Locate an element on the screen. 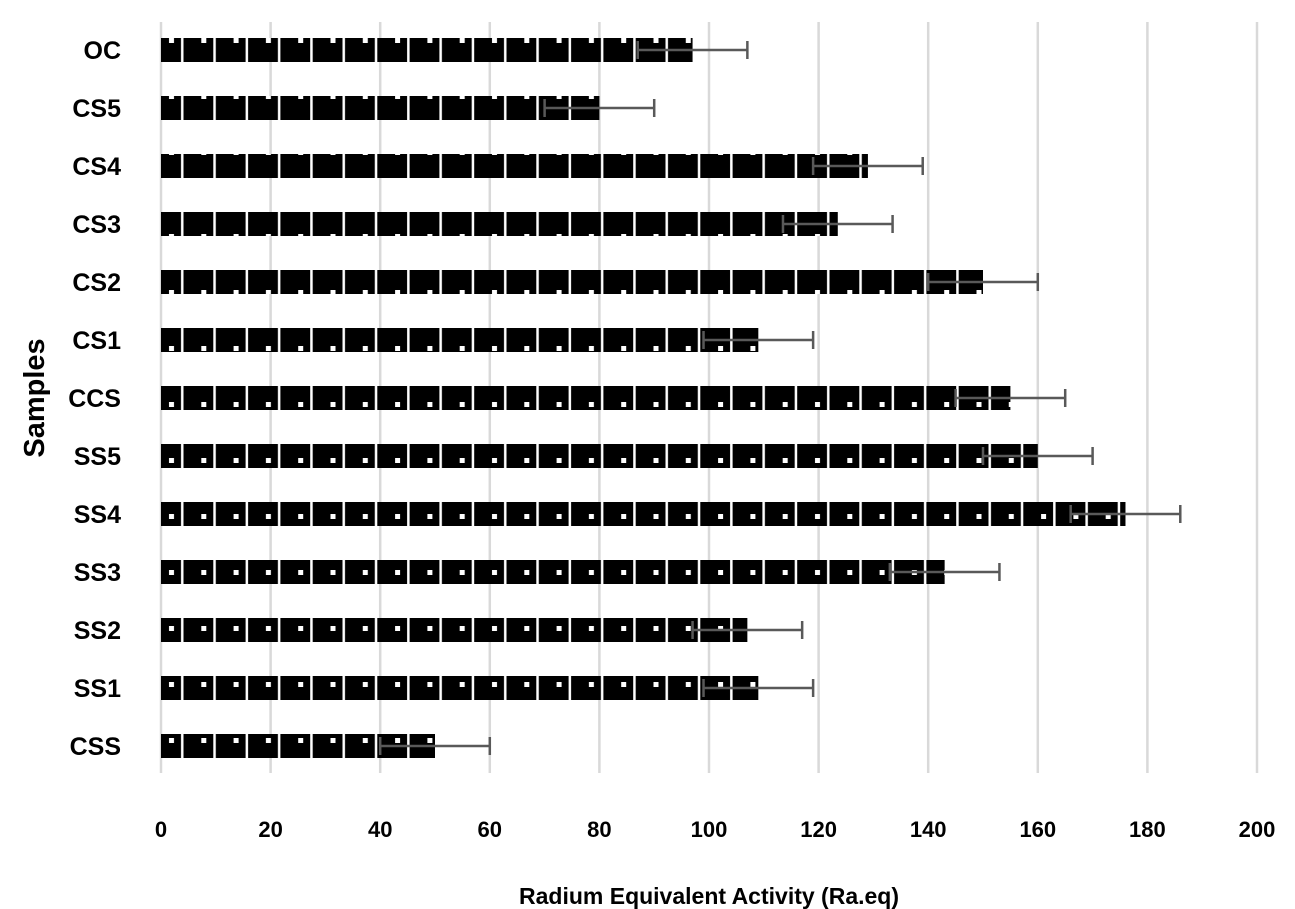  y-axis-title: Samples is located at coordinates (35, 397).